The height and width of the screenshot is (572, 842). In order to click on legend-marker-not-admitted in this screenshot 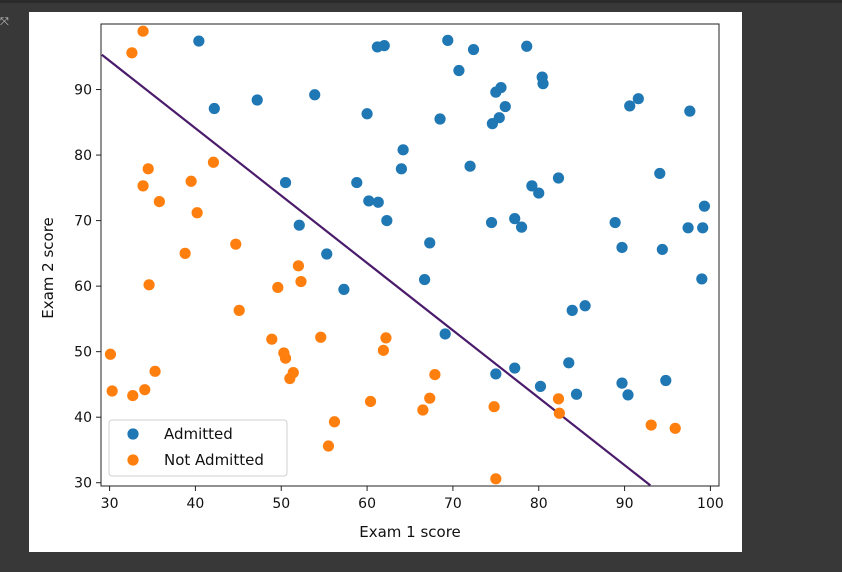, I will do `click(133, 460)`.